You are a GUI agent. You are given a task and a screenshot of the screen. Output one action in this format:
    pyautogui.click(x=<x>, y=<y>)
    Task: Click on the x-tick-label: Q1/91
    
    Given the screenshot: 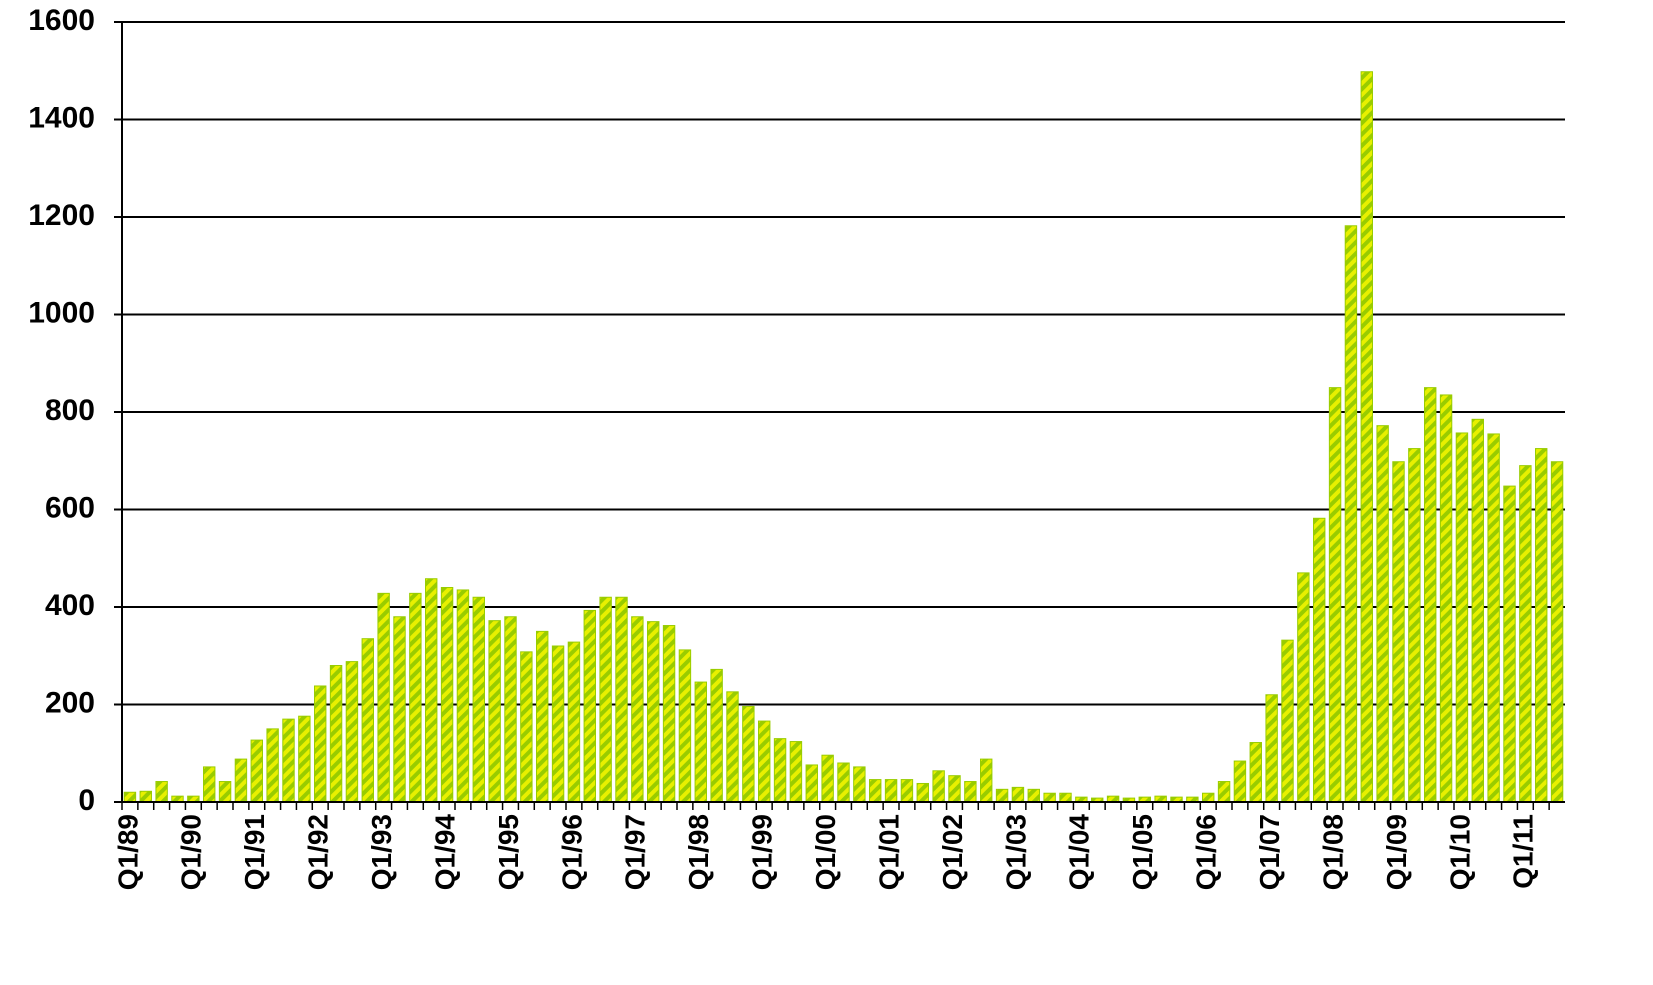 What is the action you would take?
    pyautogui.click(x=254, y=852)
    